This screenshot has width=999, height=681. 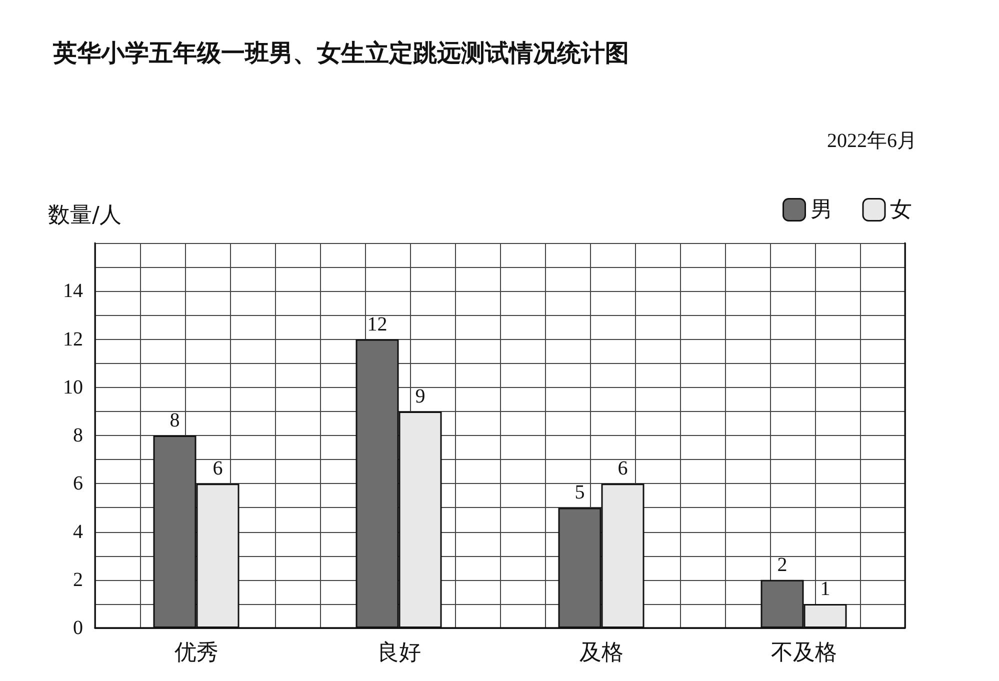 I want to click on y-tick-label: 6, so click(x=78, y=483).